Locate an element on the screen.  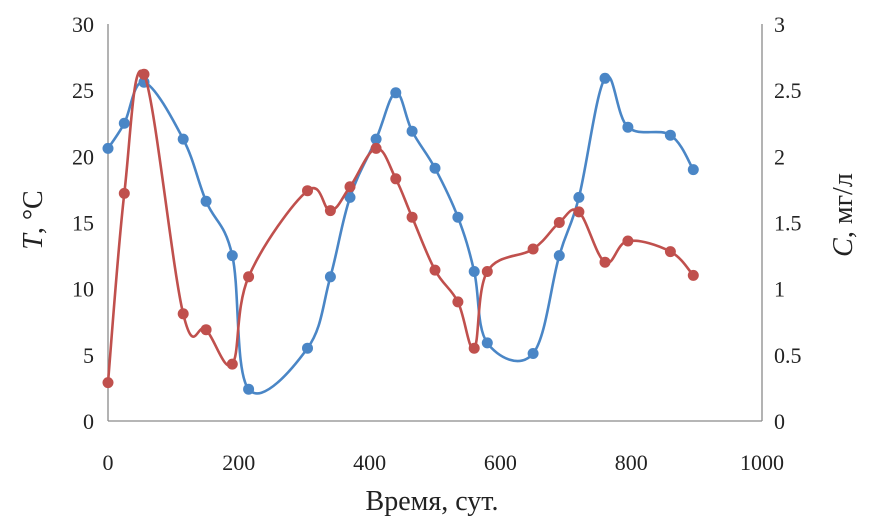
y-left-axis-label: T, °C is located at coordinates (33, 219).